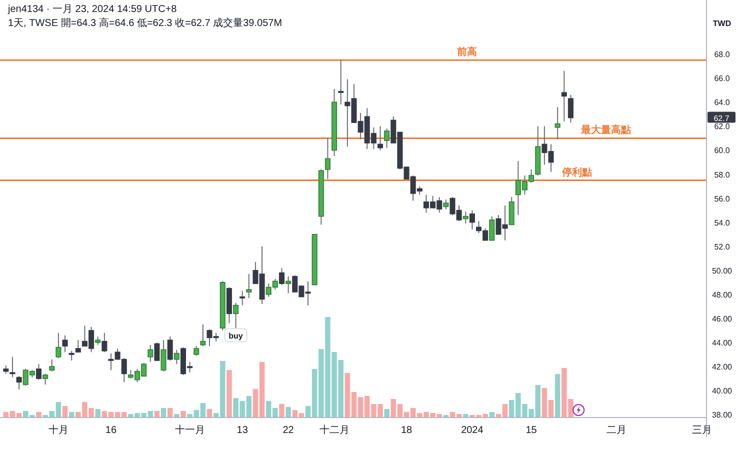 The image size is (740, 451). Describe the element at coordinates (722, 23) in the screenshot. I see `y-axis-title: TWD` at that location.